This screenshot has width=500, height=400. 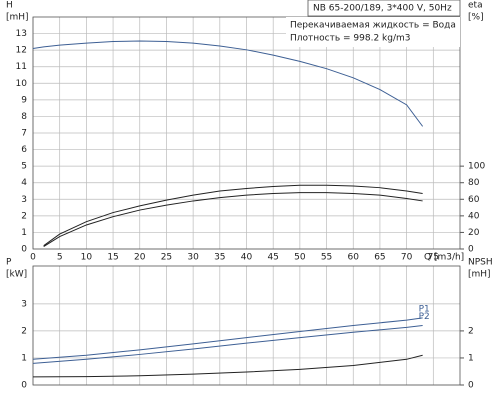 I want to click on y2-axis-label: [mH], so click(x=479, y=275).